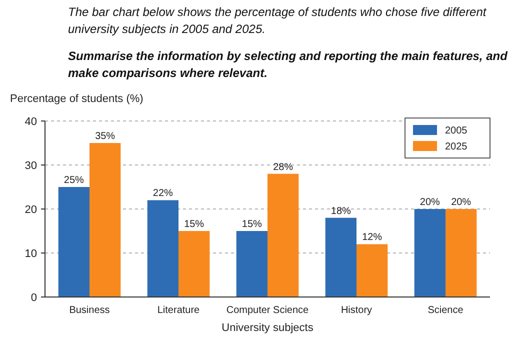 This screenshot has height=341, width=512. Describe the element at coordinates (105, 136) in the screenshot. I see `data-label: 35%` at that location.